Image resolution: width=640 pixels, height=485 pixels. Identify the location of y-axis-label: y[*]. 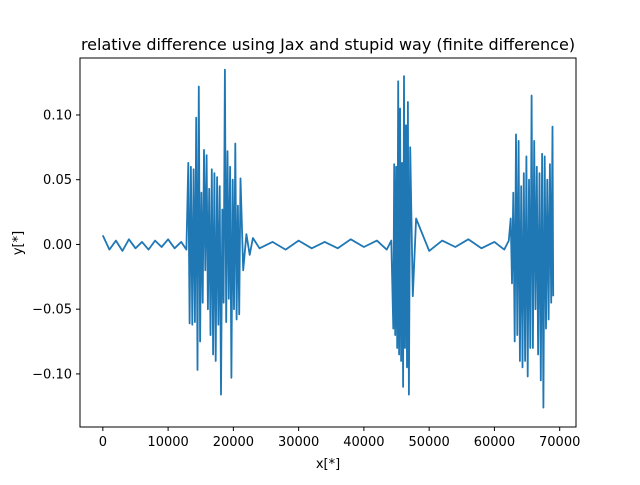
(18, 243).